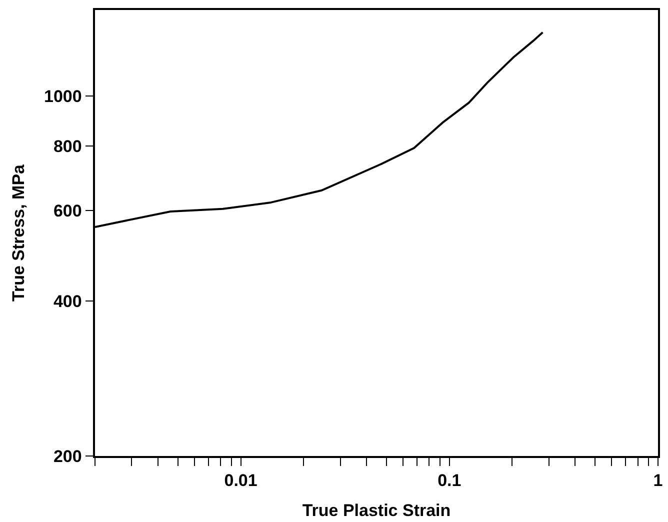 The image size is (668, 522). I want to click on y-tick-label: 400, so click(67, 301).